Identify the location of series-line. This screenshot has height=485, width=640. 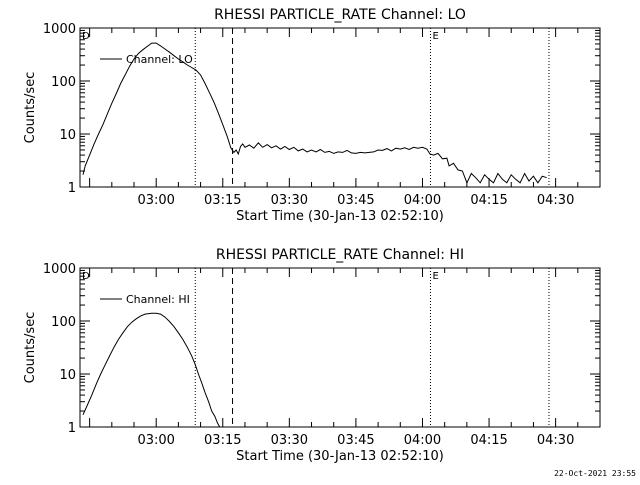
(151, 369).